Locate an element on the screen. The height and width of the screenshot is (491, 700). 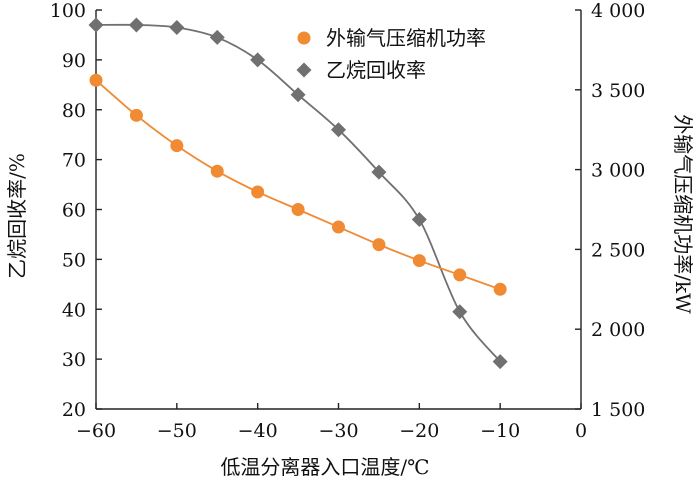
y-right-tick-label: 2 500 is located at coordinates (618, 250).